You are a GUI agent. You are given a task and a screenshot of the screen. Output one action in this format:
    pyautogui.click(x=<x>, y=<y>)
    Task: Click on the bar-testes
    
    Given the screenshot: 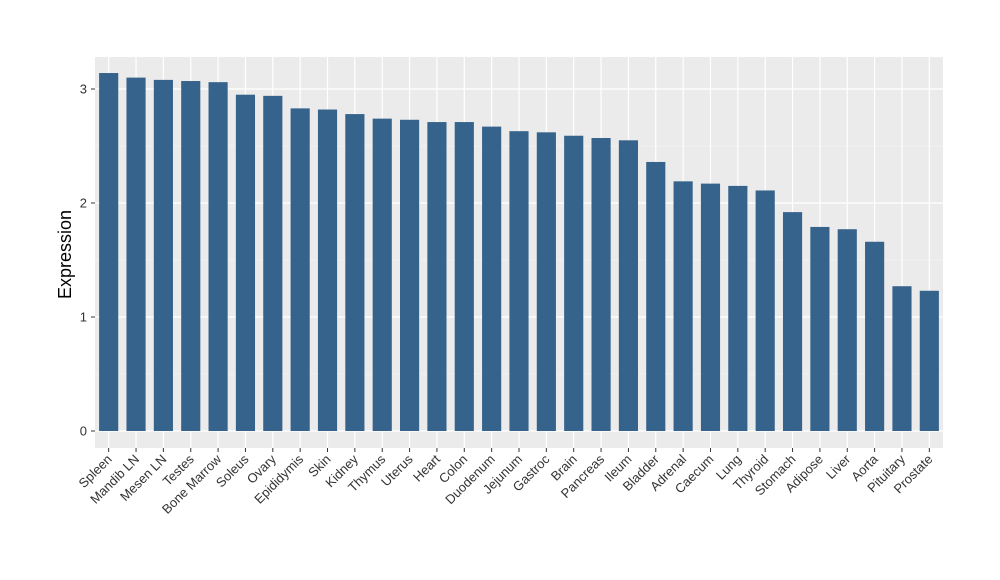 What is the action you would take?
    pyautogui.click(x=191, y=256)
    